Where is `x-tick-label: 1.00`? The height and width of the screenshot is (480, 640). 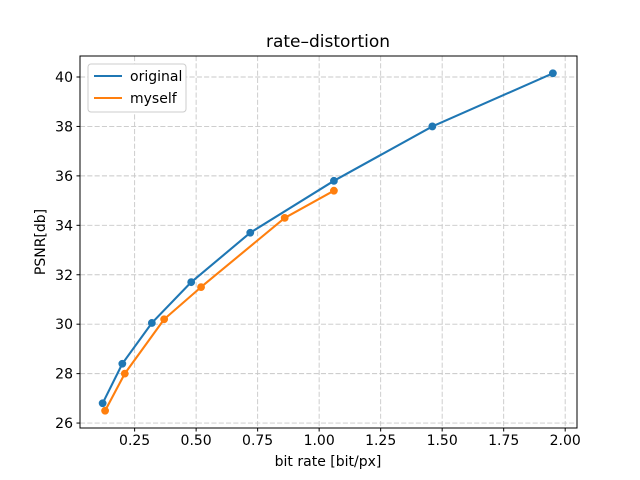
x-tick-label: 1.00 is located at coordinates (319, 441).